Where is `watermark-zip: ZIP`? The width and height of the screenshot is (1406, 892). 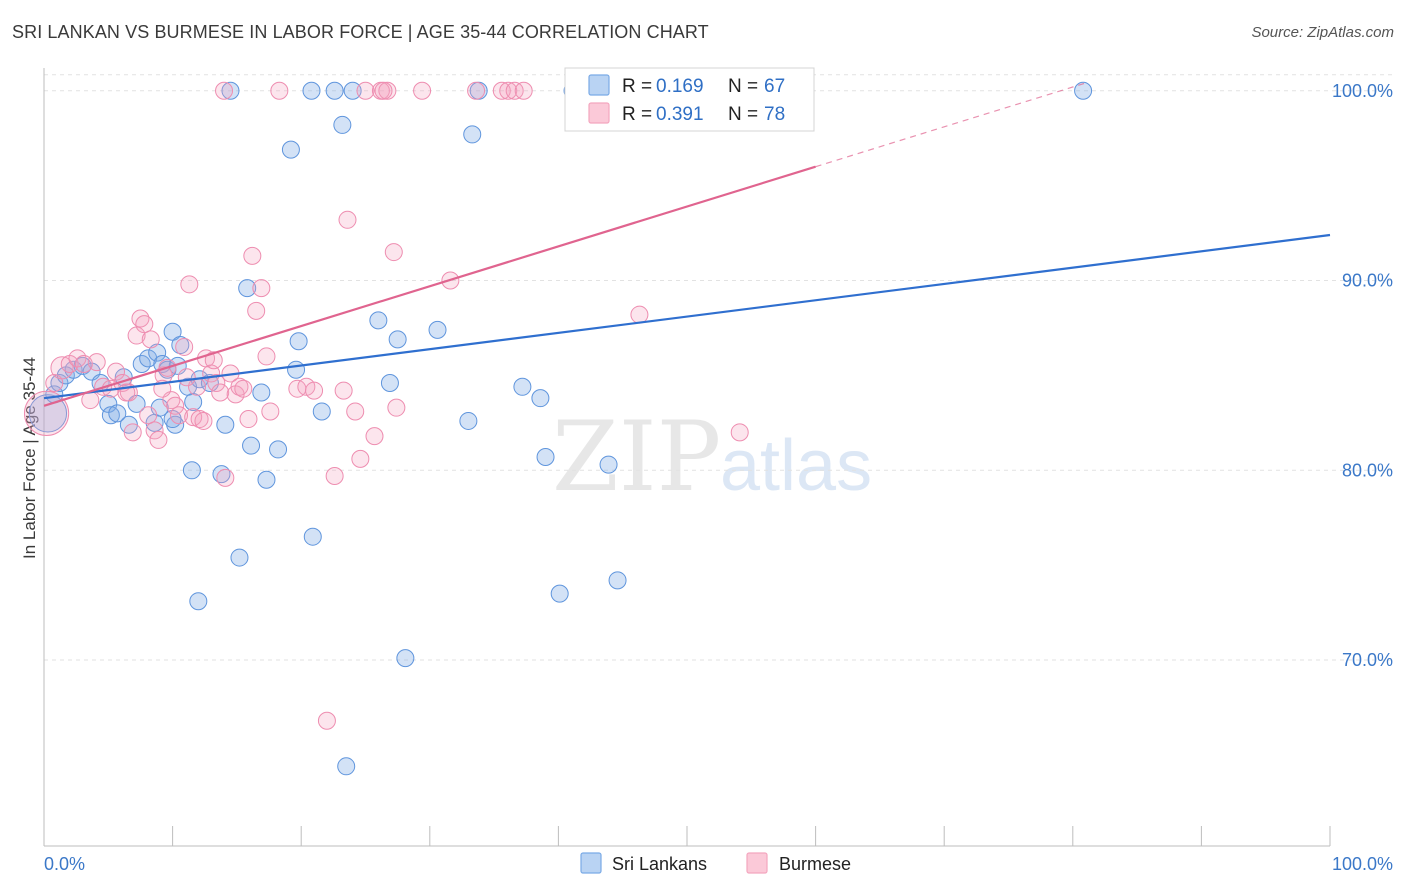
watermark-zip: ZIP is located at coordinates (636, 457).